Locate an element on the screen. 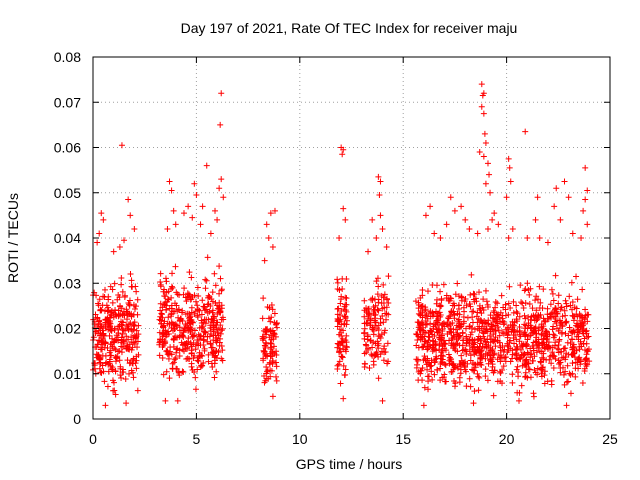 This screenshot has width=640, height=480. y-axis-label: ROTI / TECUs is located at coordinates (13, 238).